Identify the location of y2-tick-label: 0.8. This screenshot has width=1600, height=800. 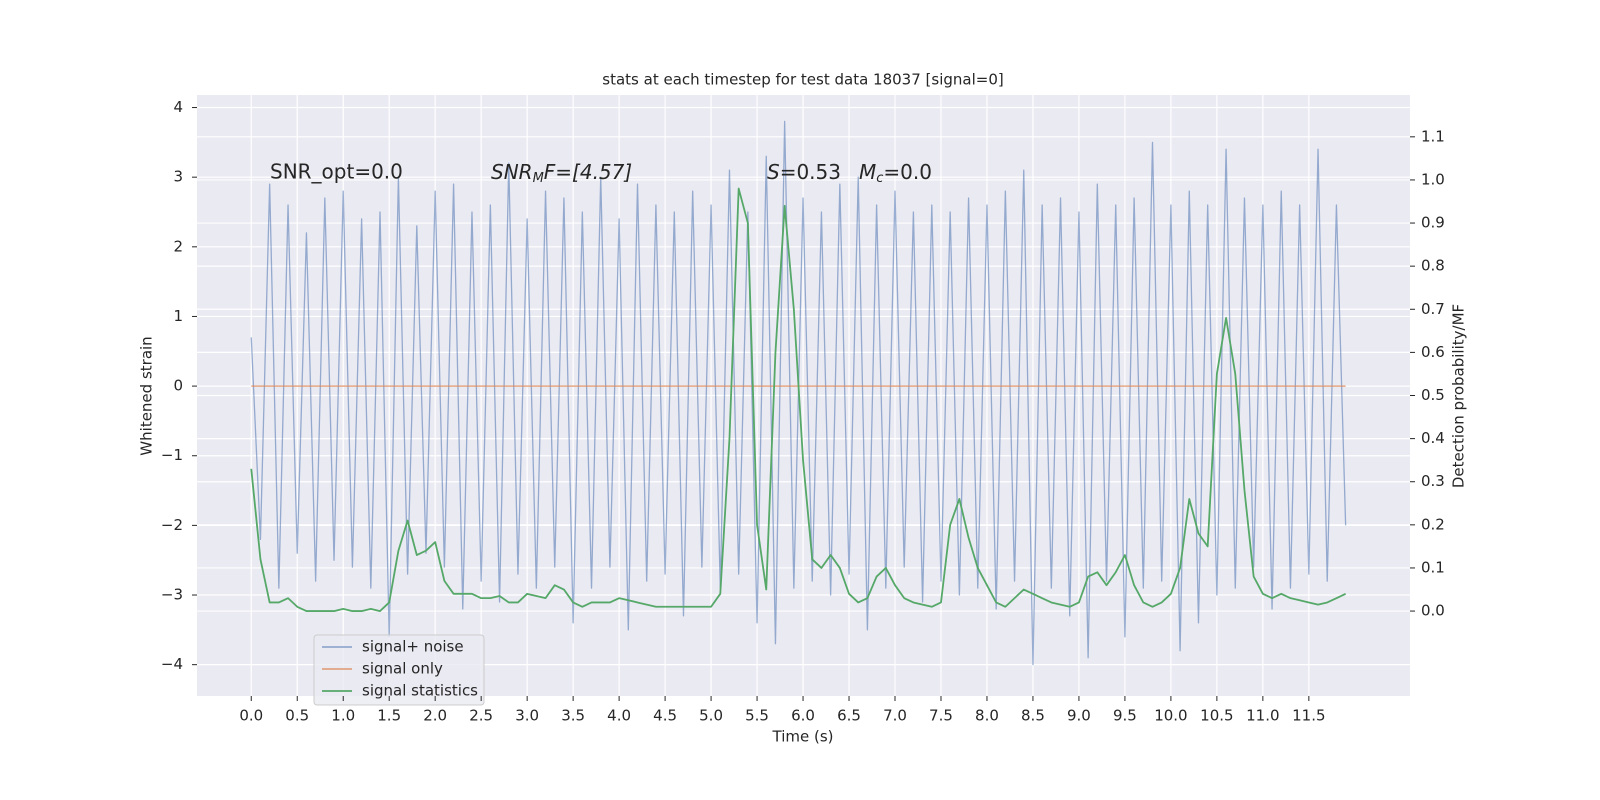
(1433, 266).